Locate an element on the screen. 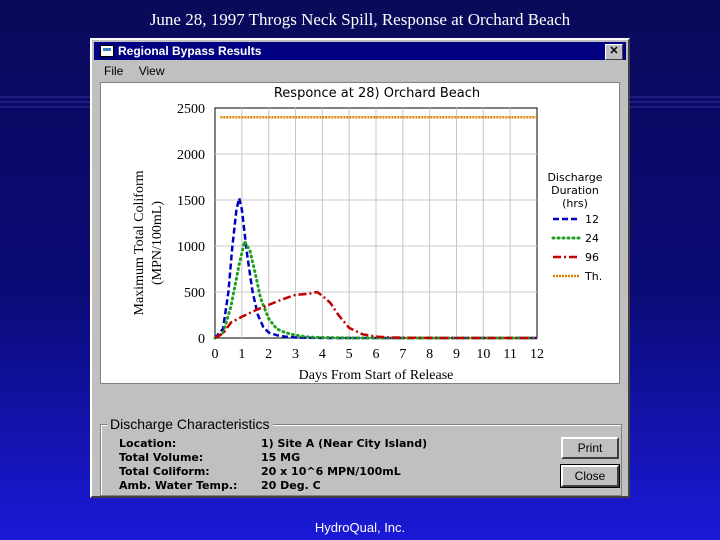 The height and width of the screenshot is (540, 720). dc-label: Total Volume: is located at coordinates (161, 457).